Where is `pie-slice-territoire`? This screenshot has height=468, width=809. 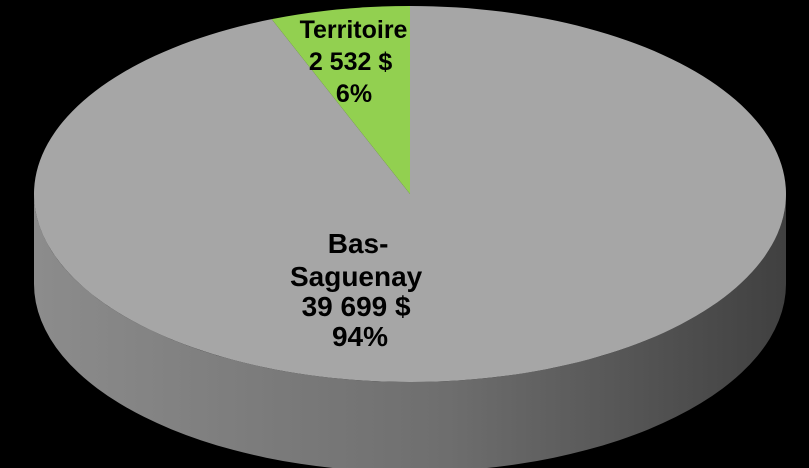 pie-slice-territoire is located at coordinates (340, 100).